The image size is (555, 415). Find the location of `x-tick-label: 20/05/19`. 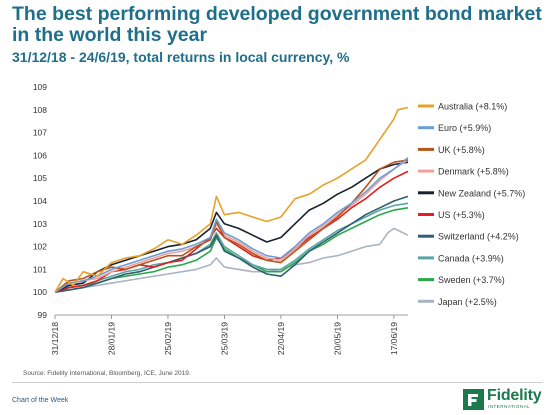

x-tick-label: 20/05/19 is located at coordinates (337, 338).